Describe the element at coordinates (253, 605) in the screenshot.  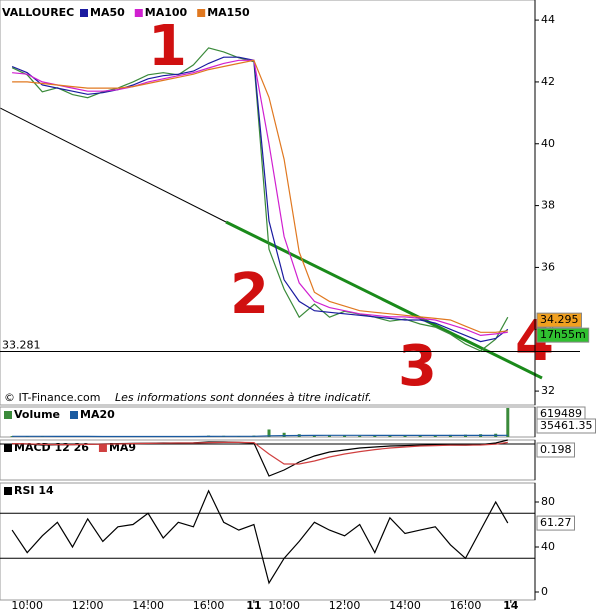
I see `x-tick-label: 11` at that location.